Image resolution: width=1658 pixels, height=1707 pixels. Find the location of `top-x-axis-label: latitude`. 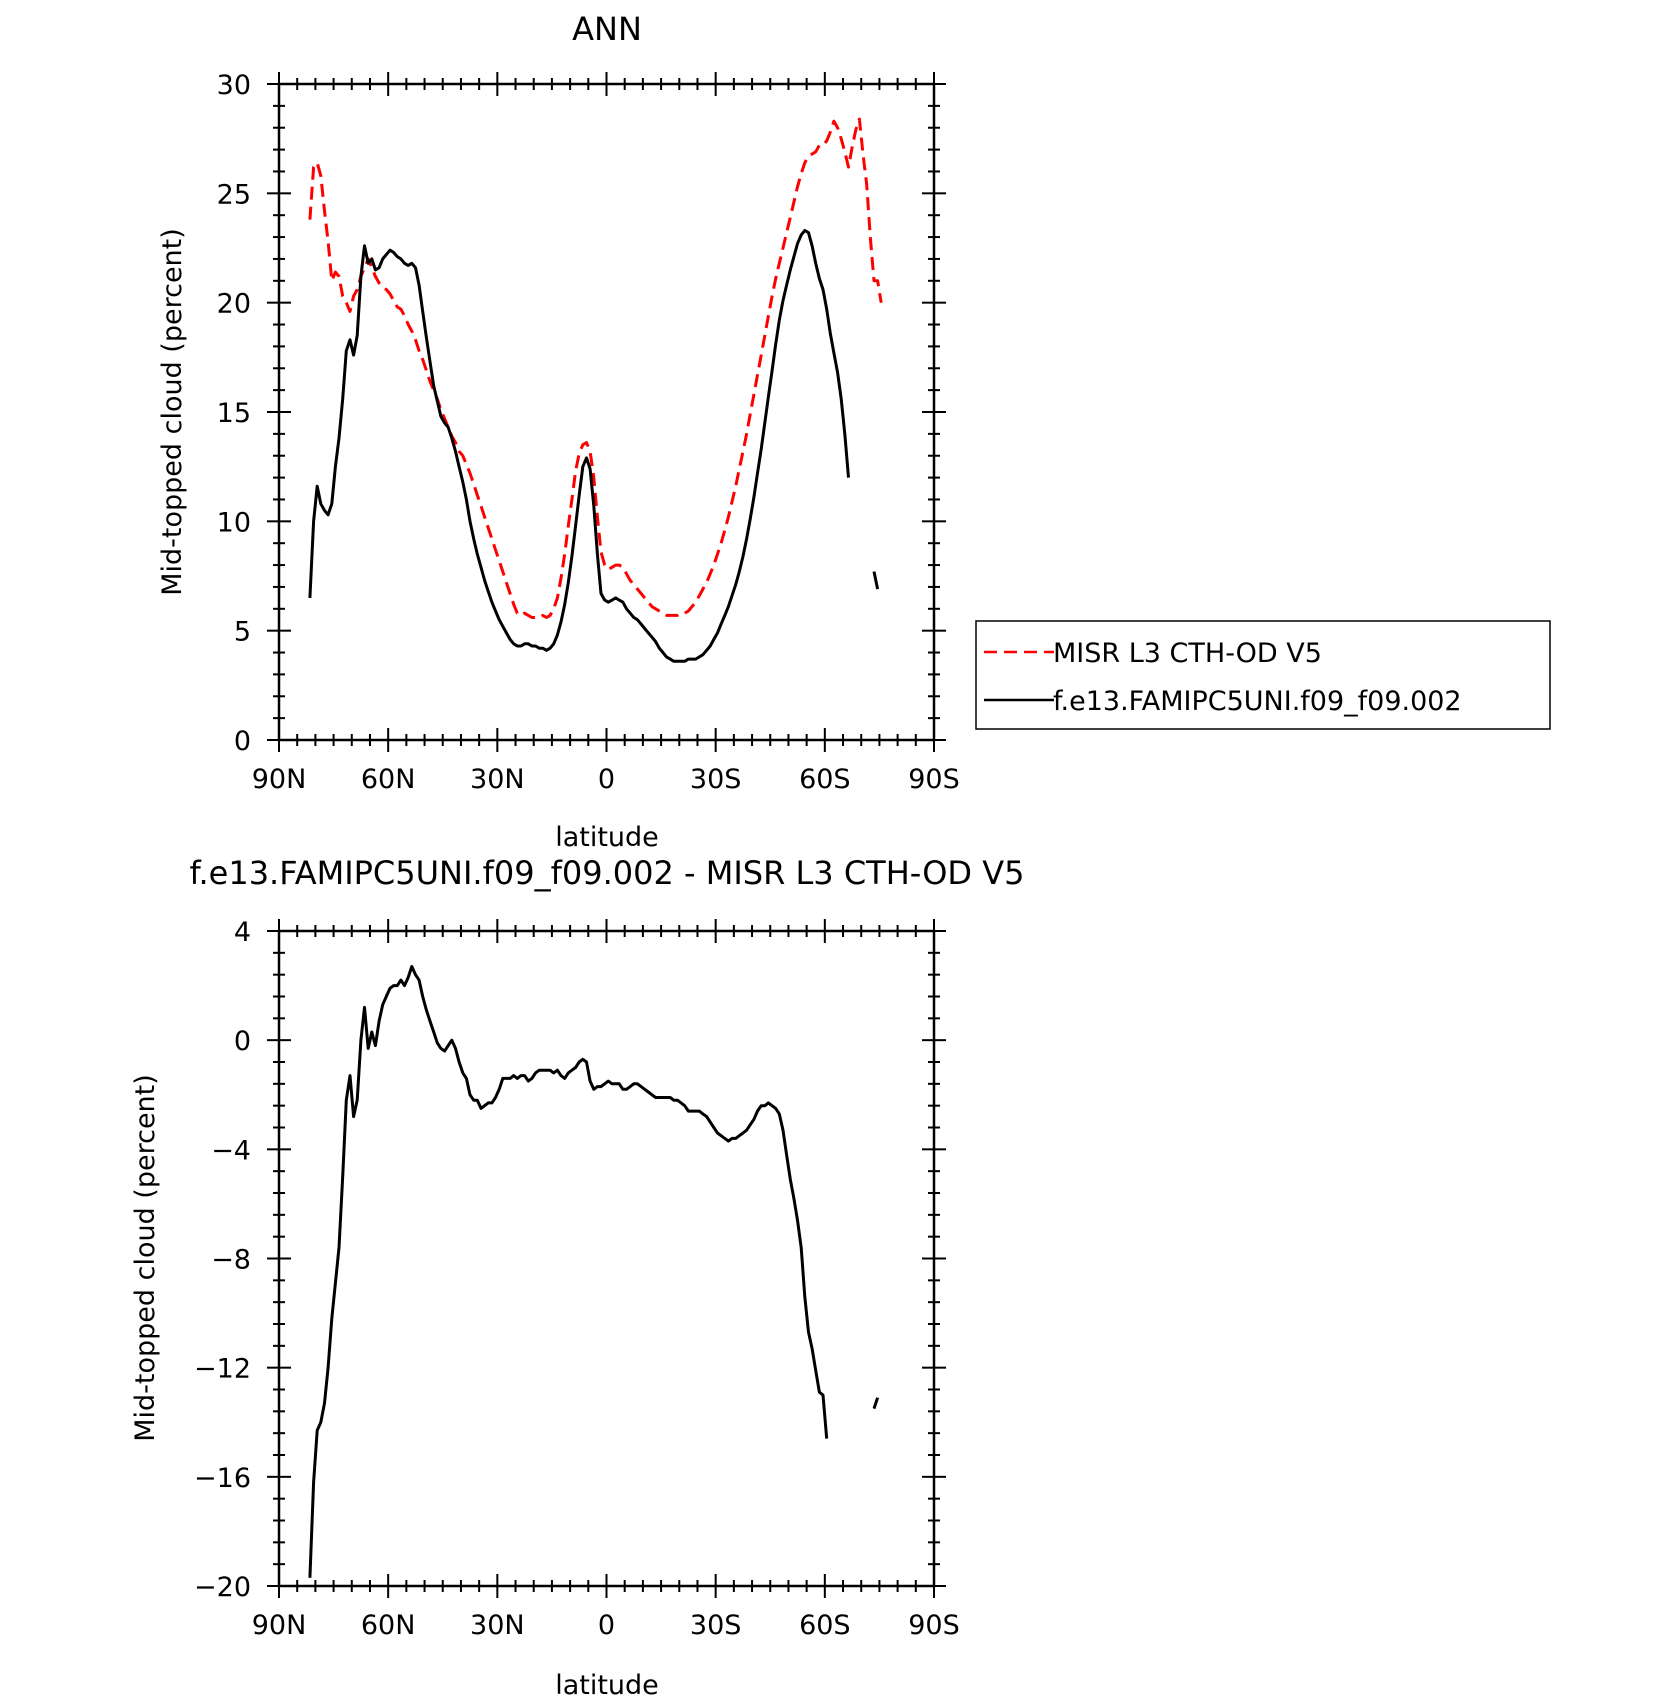

top-x-axis-label: latitude is located at coordinates (607, 837).